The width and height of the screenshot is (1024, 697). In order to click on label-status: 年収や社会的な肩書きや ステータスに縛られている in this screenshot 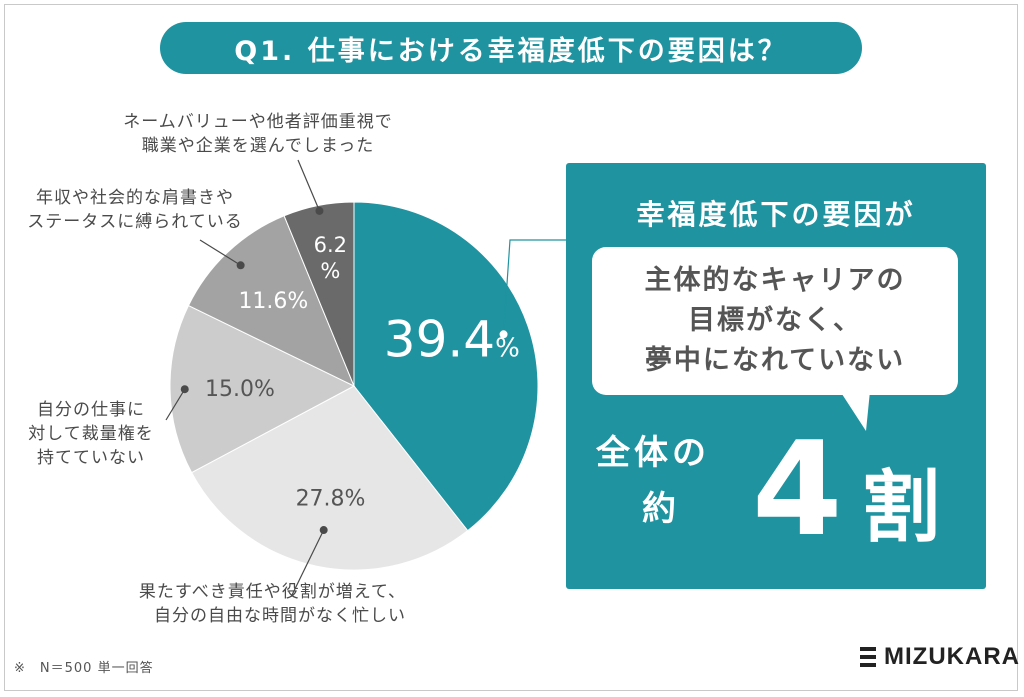, I will do `click(135, 210)`.